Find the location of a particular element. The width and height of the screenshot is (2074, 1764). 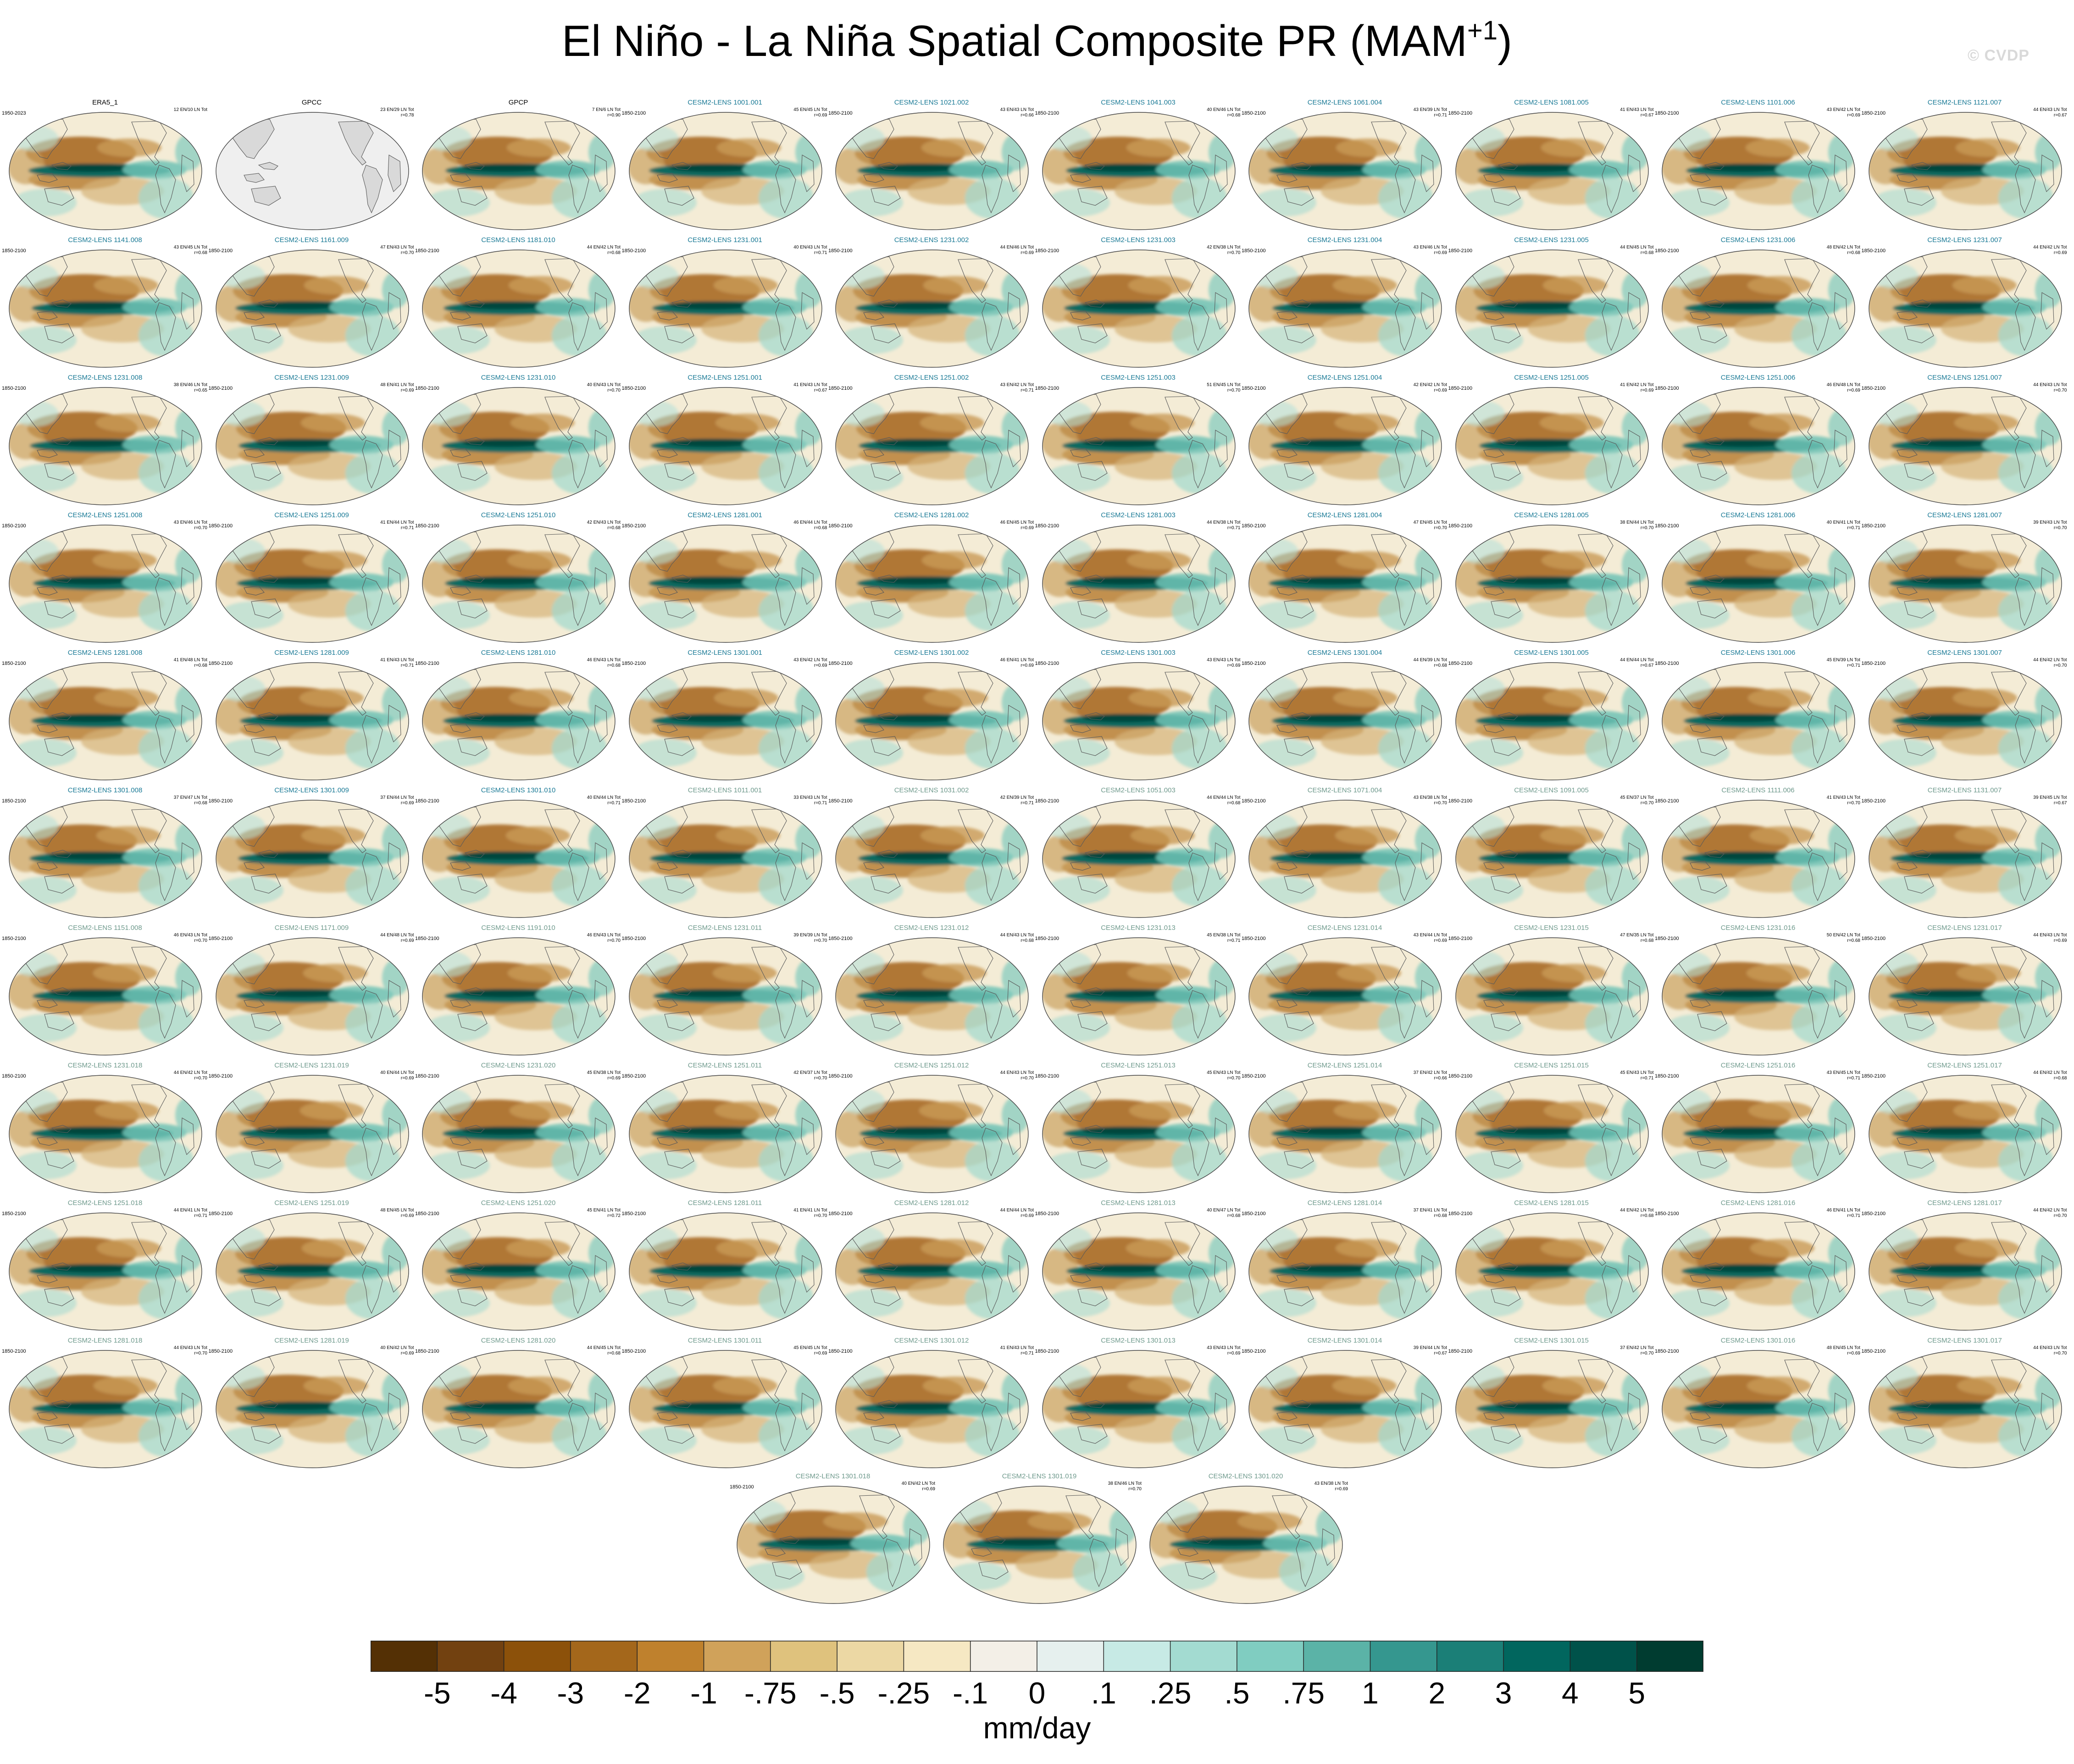

event-counts: 43 EN/46 LN Tot is located at coordinates (190, 523).